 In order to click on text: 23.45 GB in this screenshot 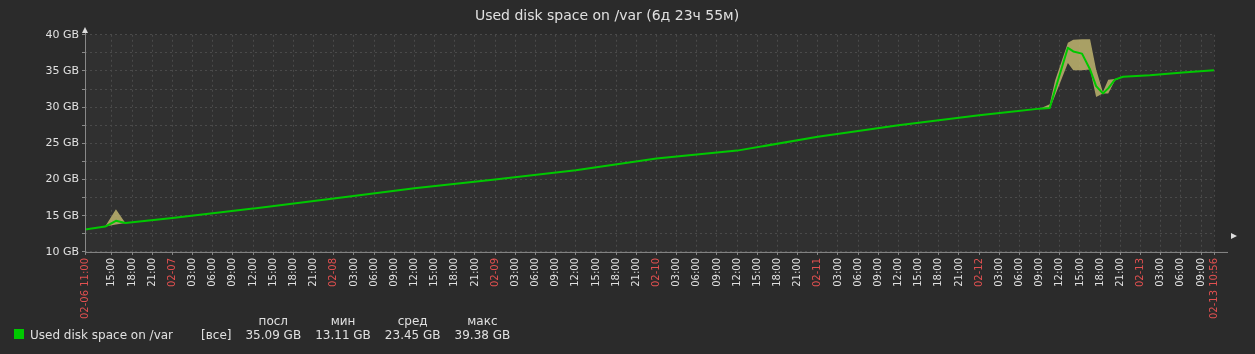, I will do `click(412, 335)`.